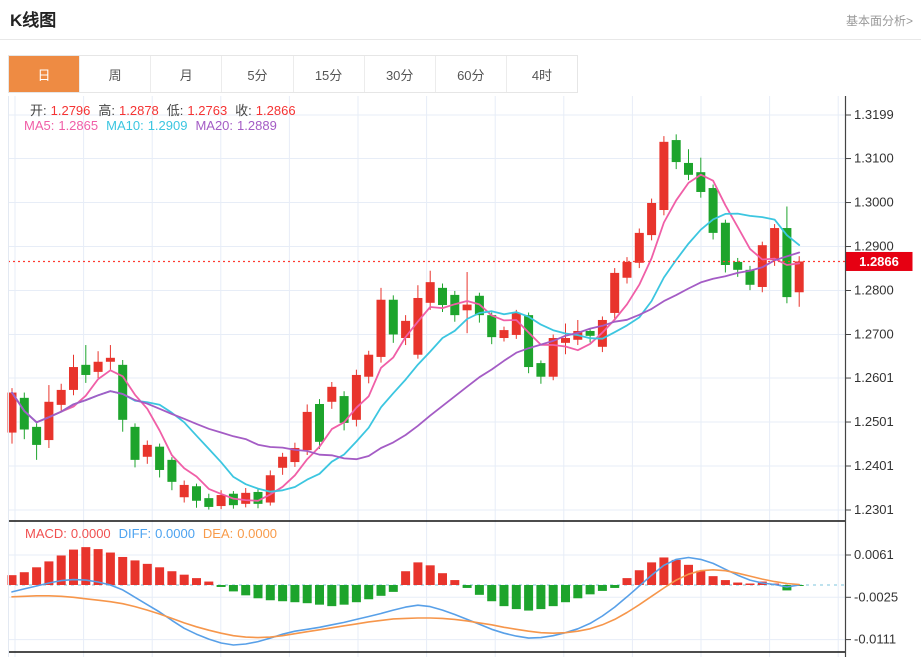  Describe the element at coordinates (874, 158) in the screenshot. I see `price-axis-label: 1.3100` at that location.